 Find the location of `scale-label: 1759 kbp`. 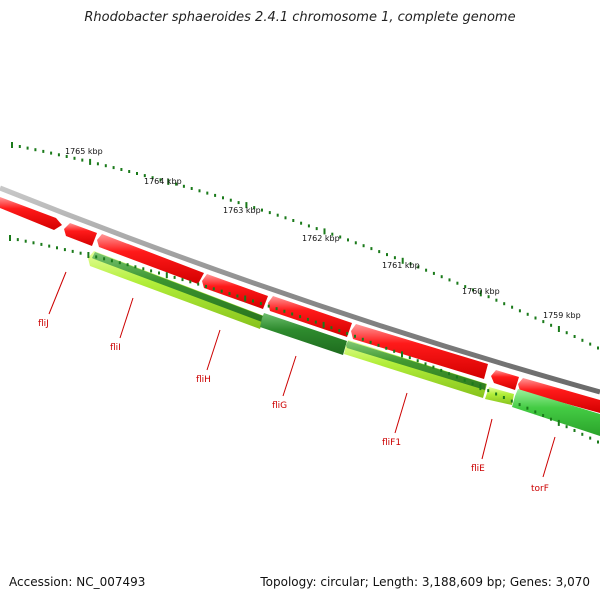

scale-label: 1759 kbp is located at coordinates (562, 315).